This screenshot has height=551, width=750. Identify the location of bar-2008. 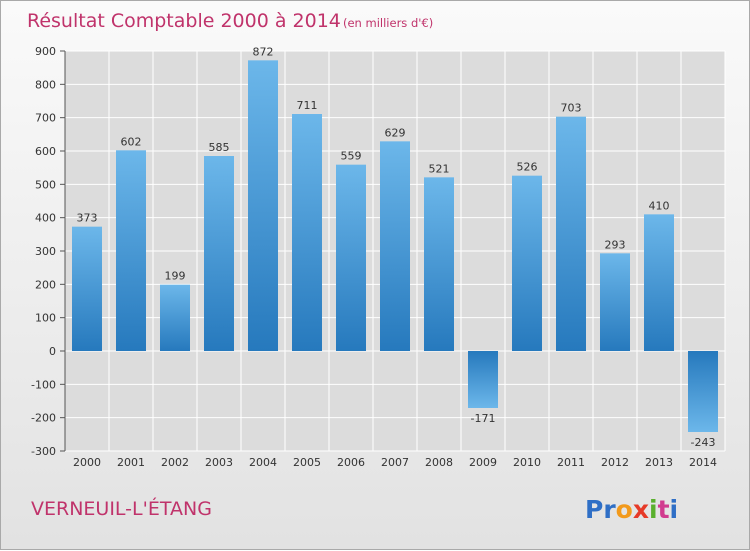
(439, 264).